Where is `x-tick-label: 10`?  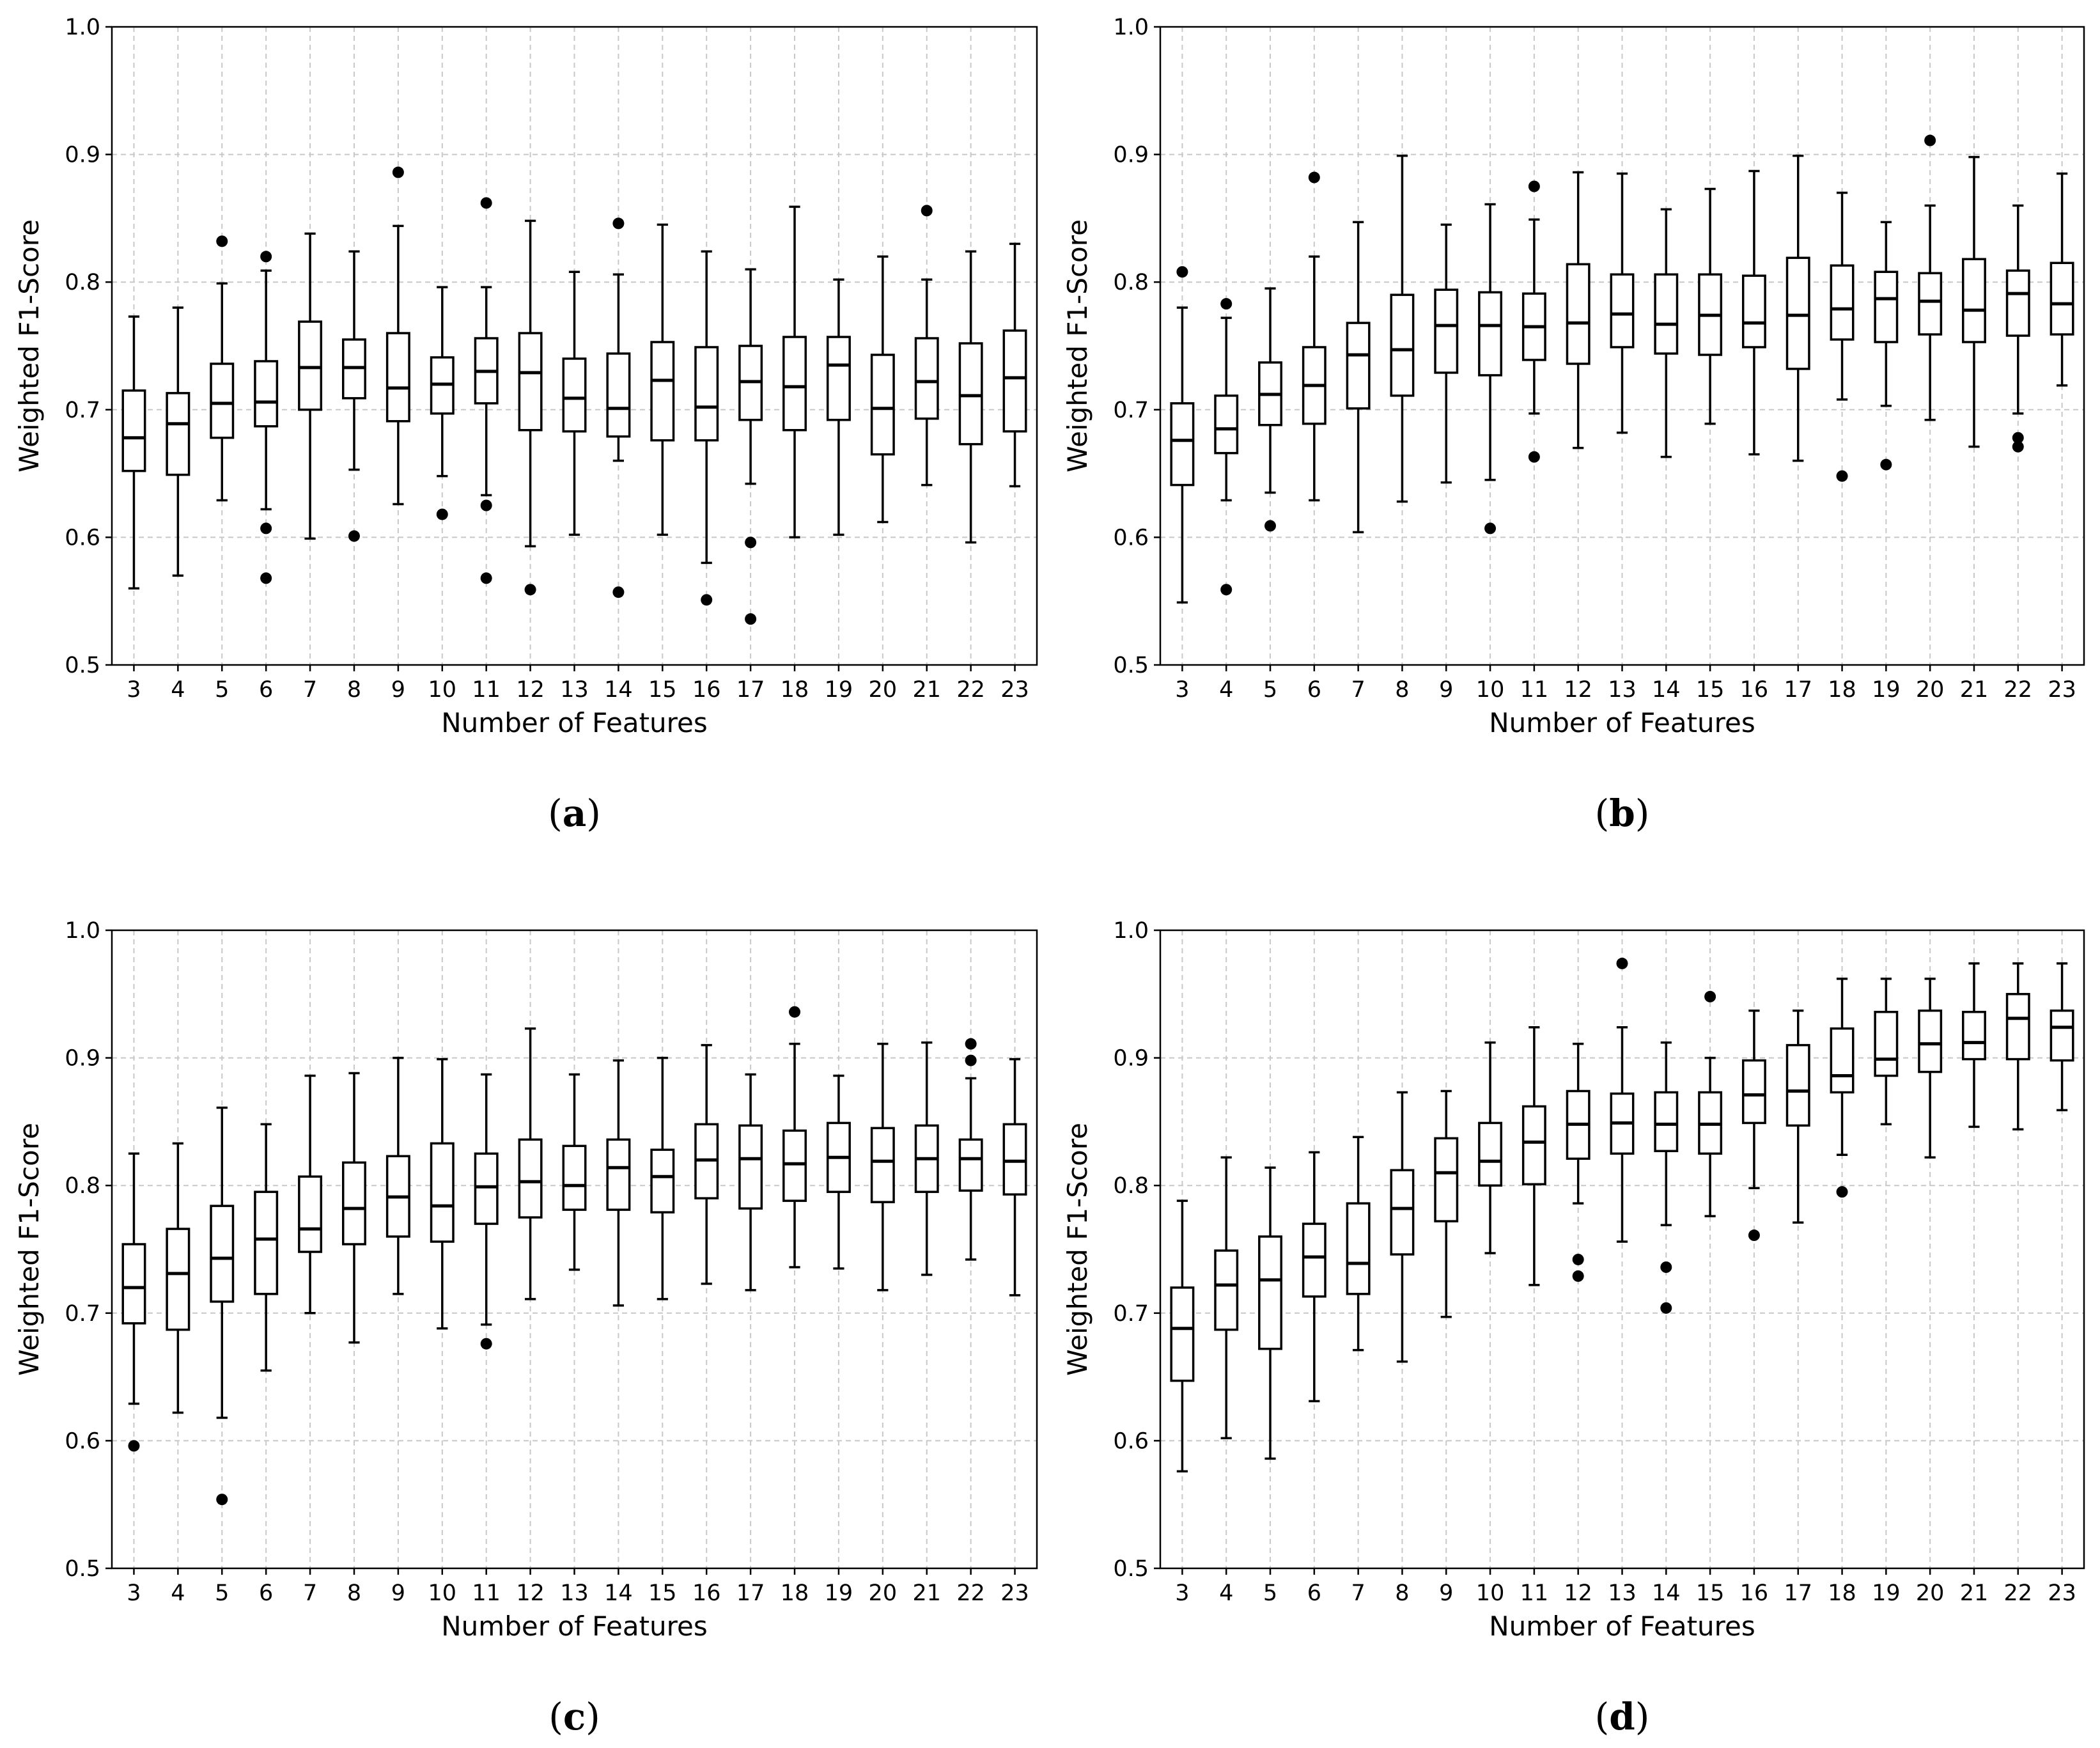
x-tick-label: 10 is located at coordinates (442, 1593).